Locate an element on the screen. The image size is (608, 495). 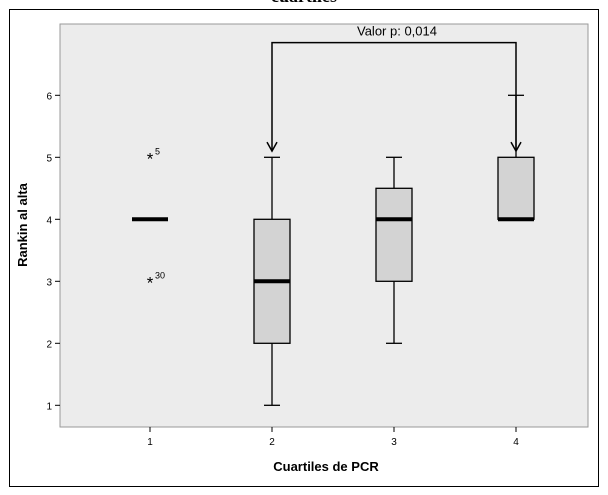
y-tick-label-6: 6 is located at coordinates (49, 96).